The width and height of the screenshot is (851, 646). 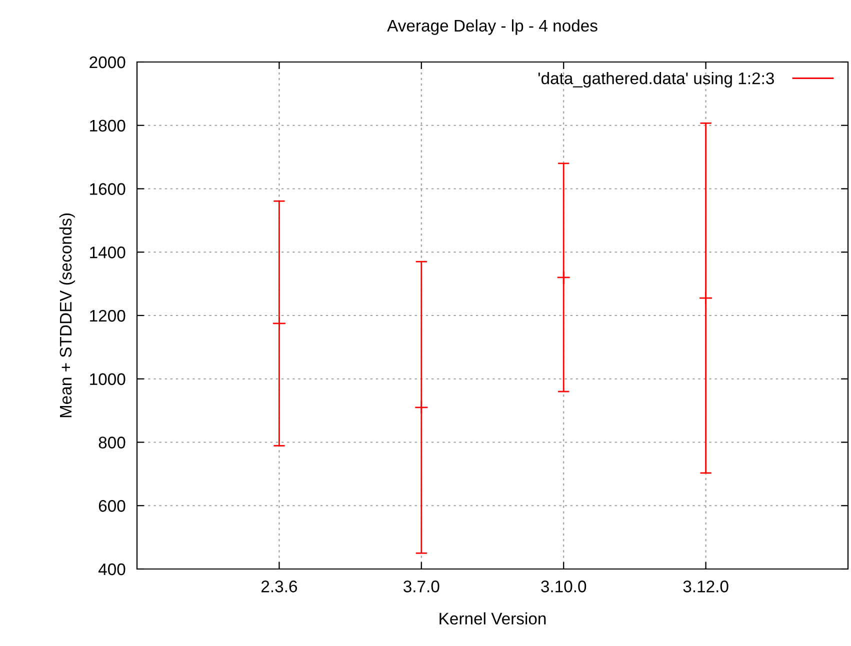 What do you see at coordinates (112, 506) in the screenshot?
I see `y-tick-label: 600` at bounding box center [112, 506].